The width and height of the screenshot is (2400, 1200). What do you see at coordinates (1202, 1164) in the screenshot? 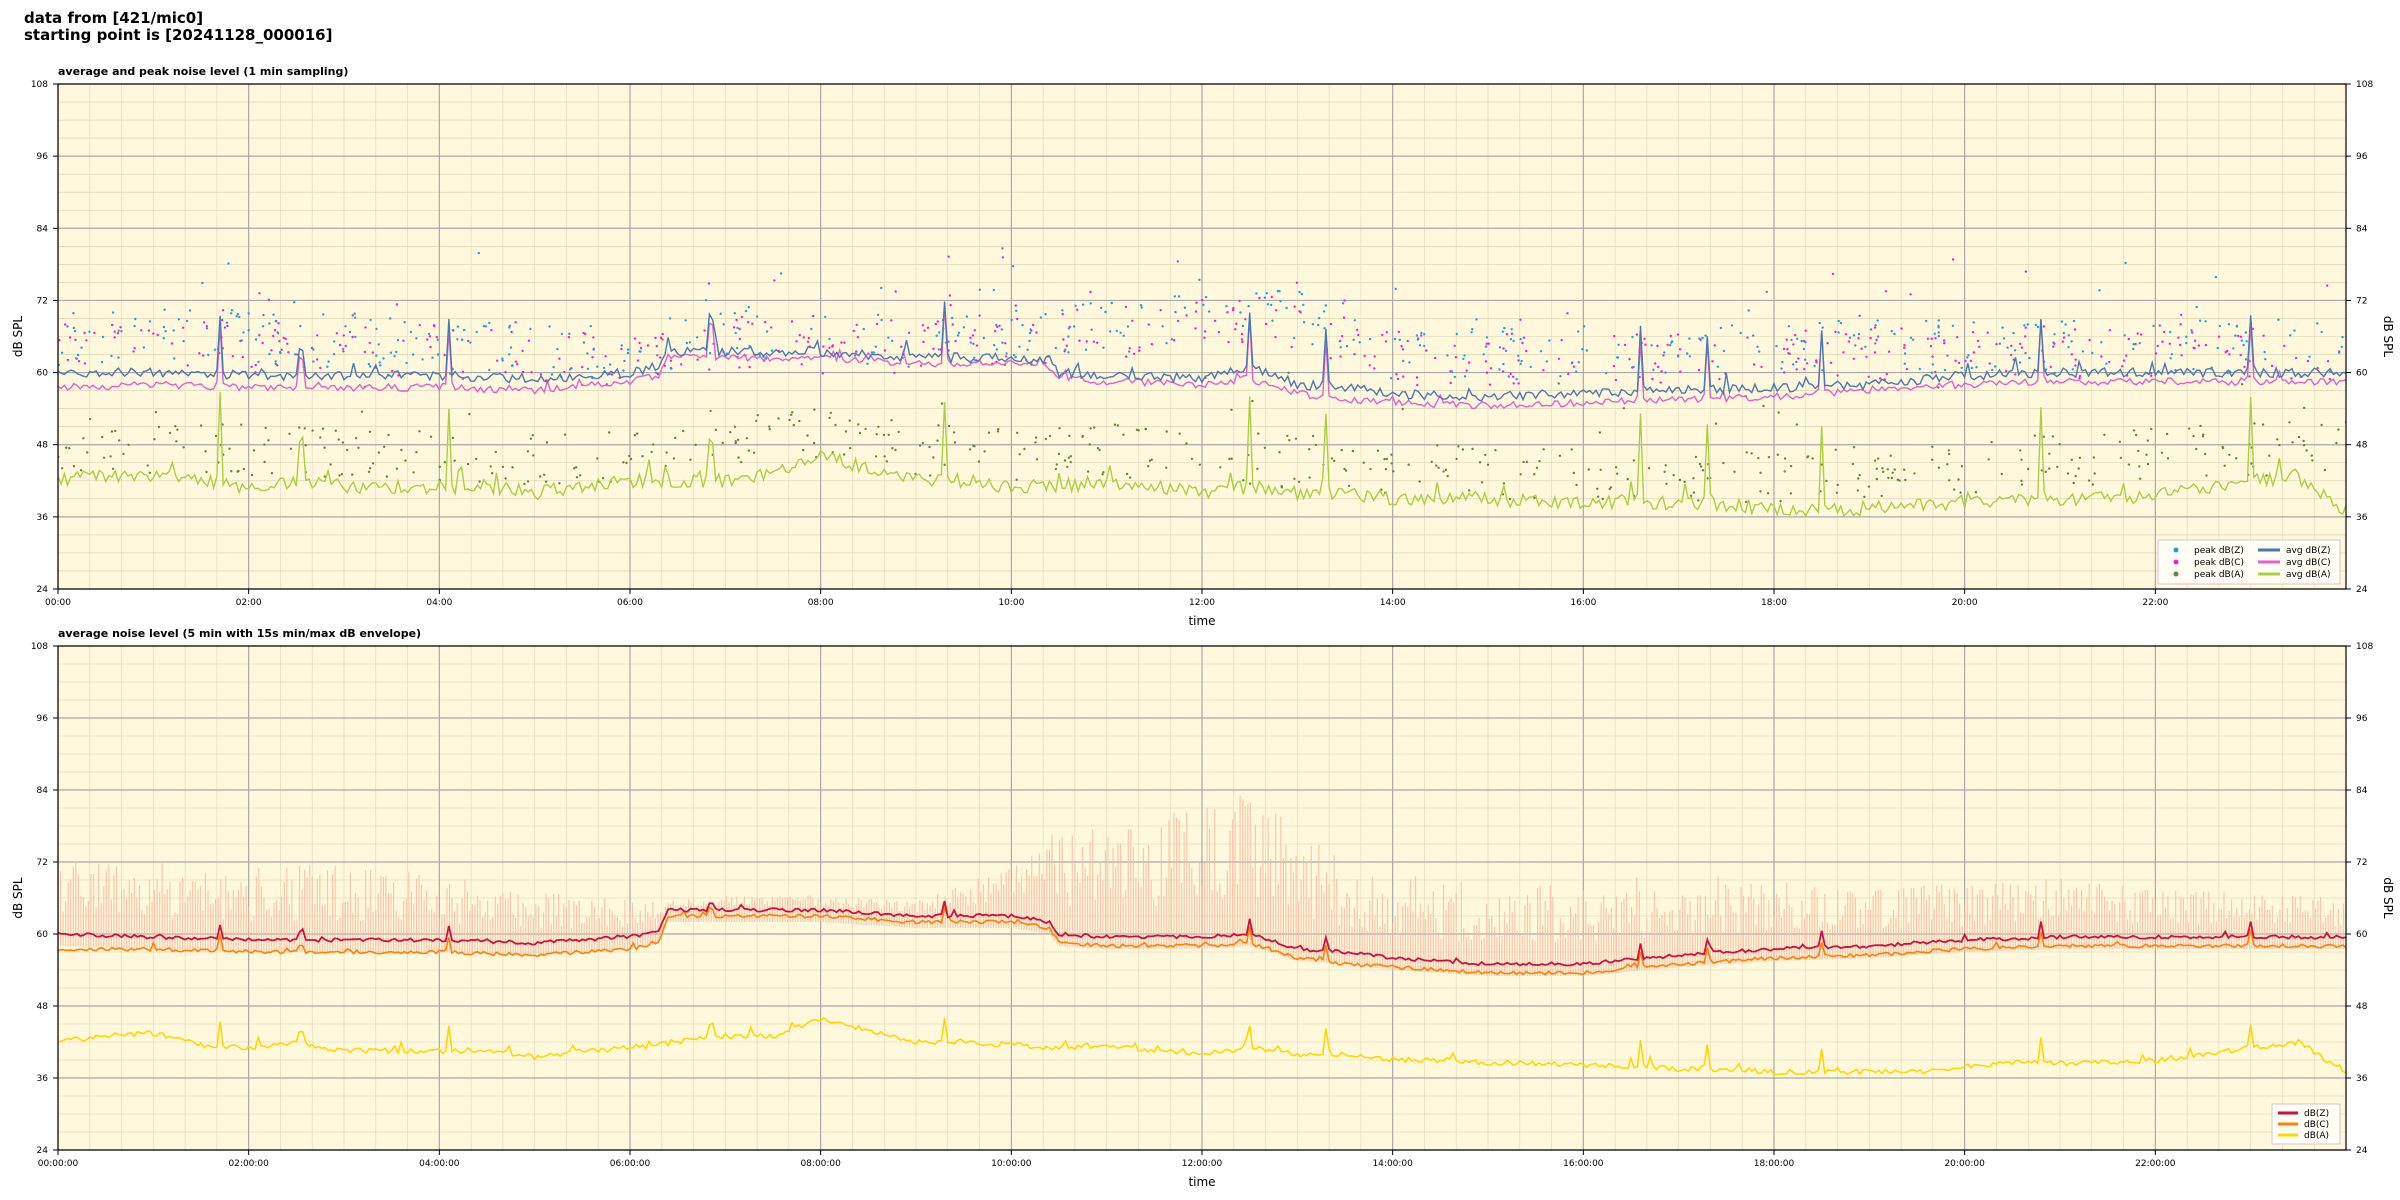
I see `x-tick-label: 12:00:00` at bounding box center [1202, 1164].